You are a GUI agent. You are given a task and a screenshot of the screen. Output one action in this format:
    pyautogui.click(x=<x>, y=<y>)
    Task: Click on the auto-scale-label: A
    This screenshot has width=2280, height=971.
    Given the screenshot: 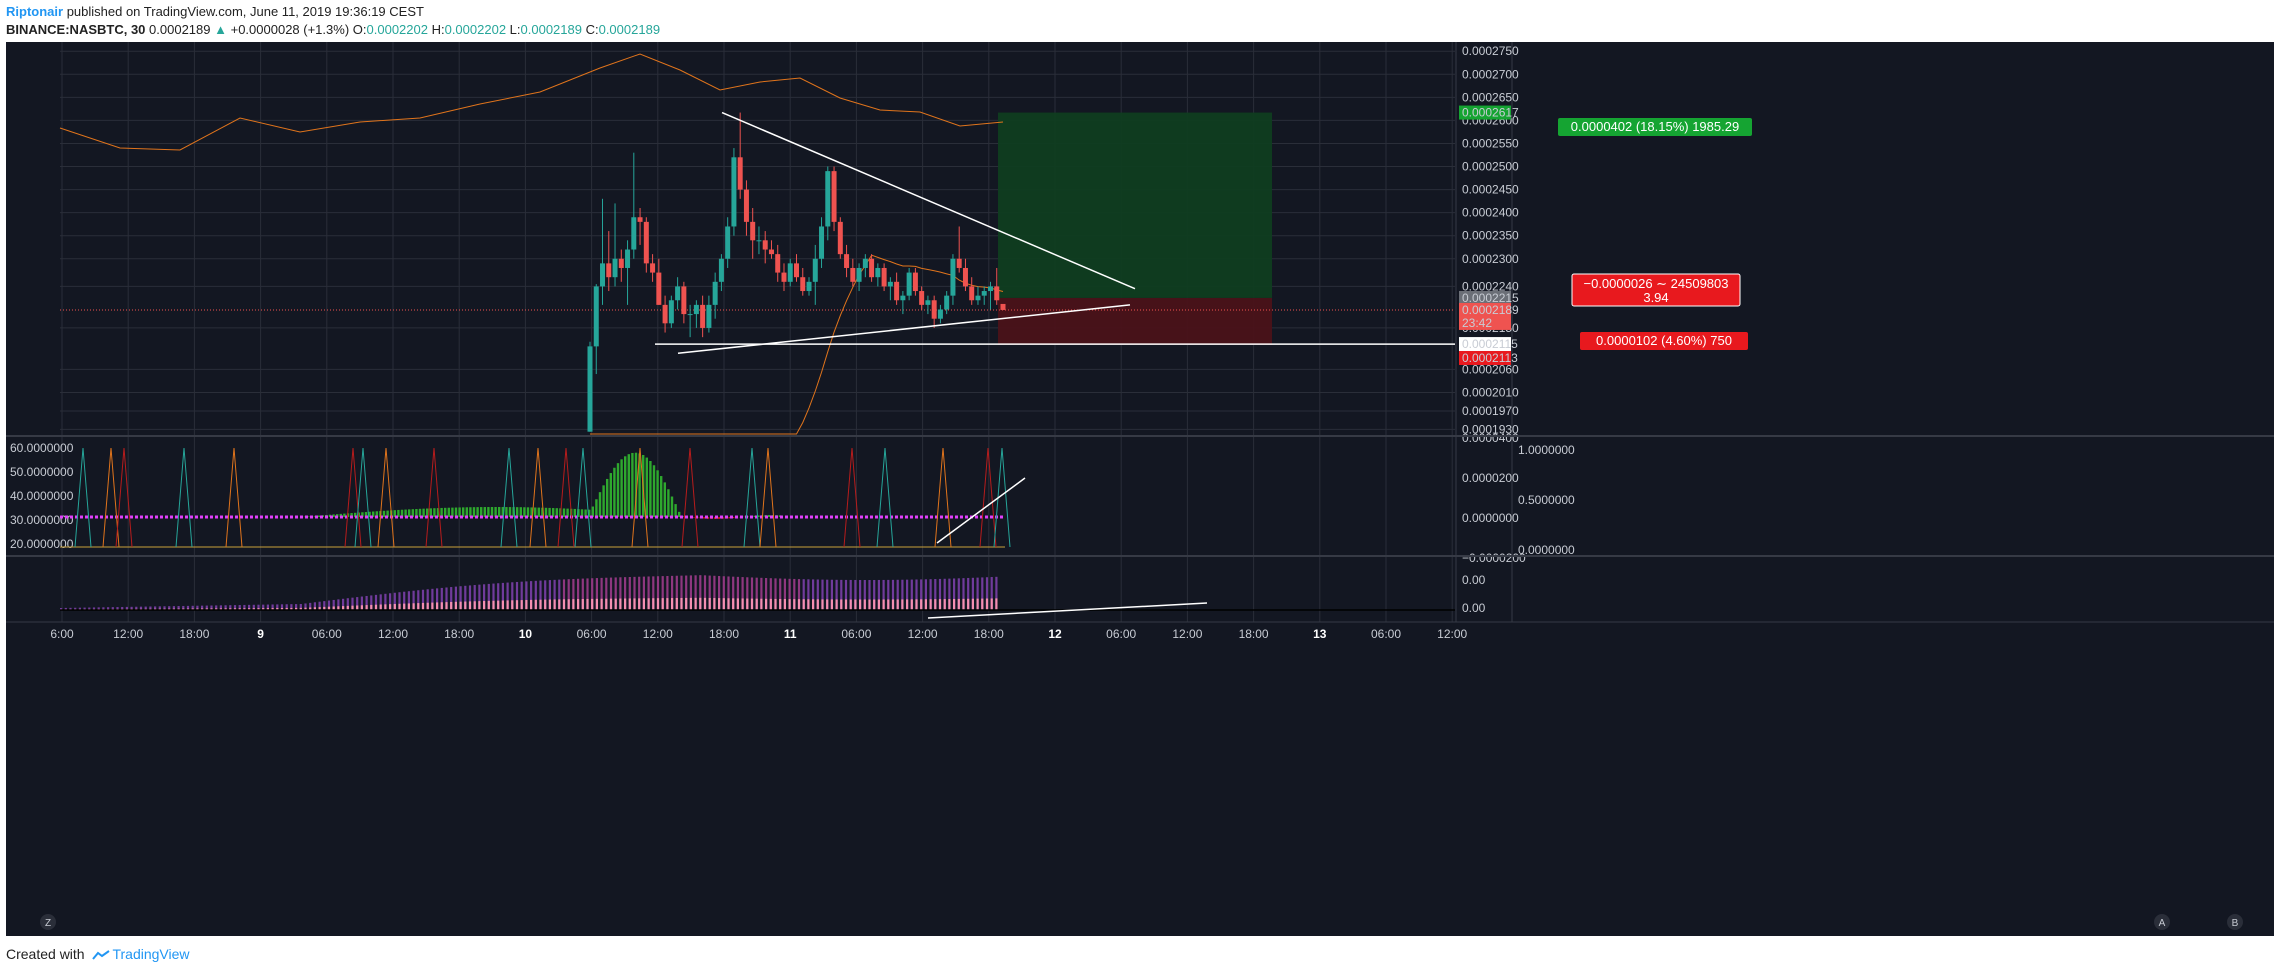 What is the action you would take?
    pyautogui.click(x=2162, y=923)
    